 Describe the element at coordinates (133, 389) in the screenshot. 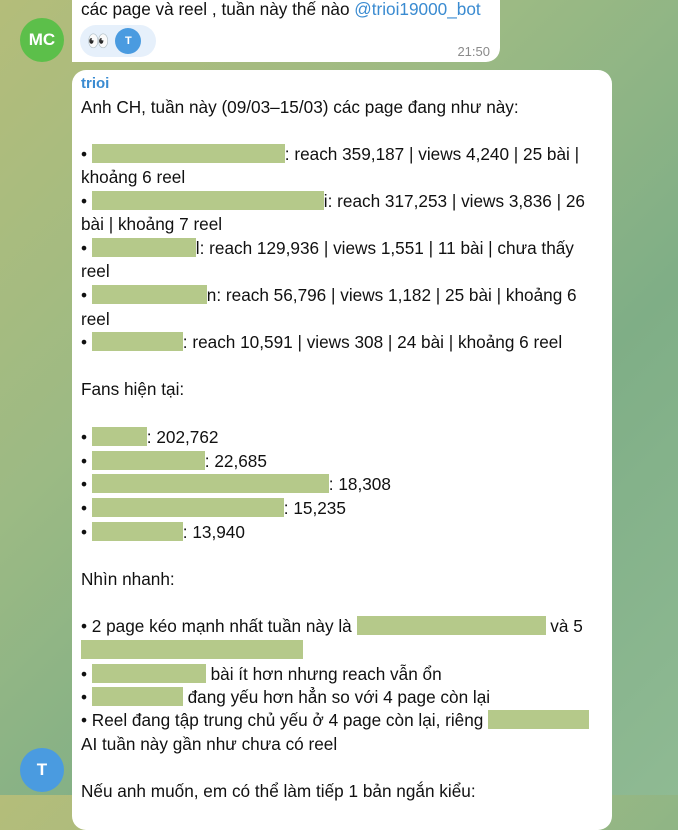

I see `fans-title: Fans hiện tại:` at that location.